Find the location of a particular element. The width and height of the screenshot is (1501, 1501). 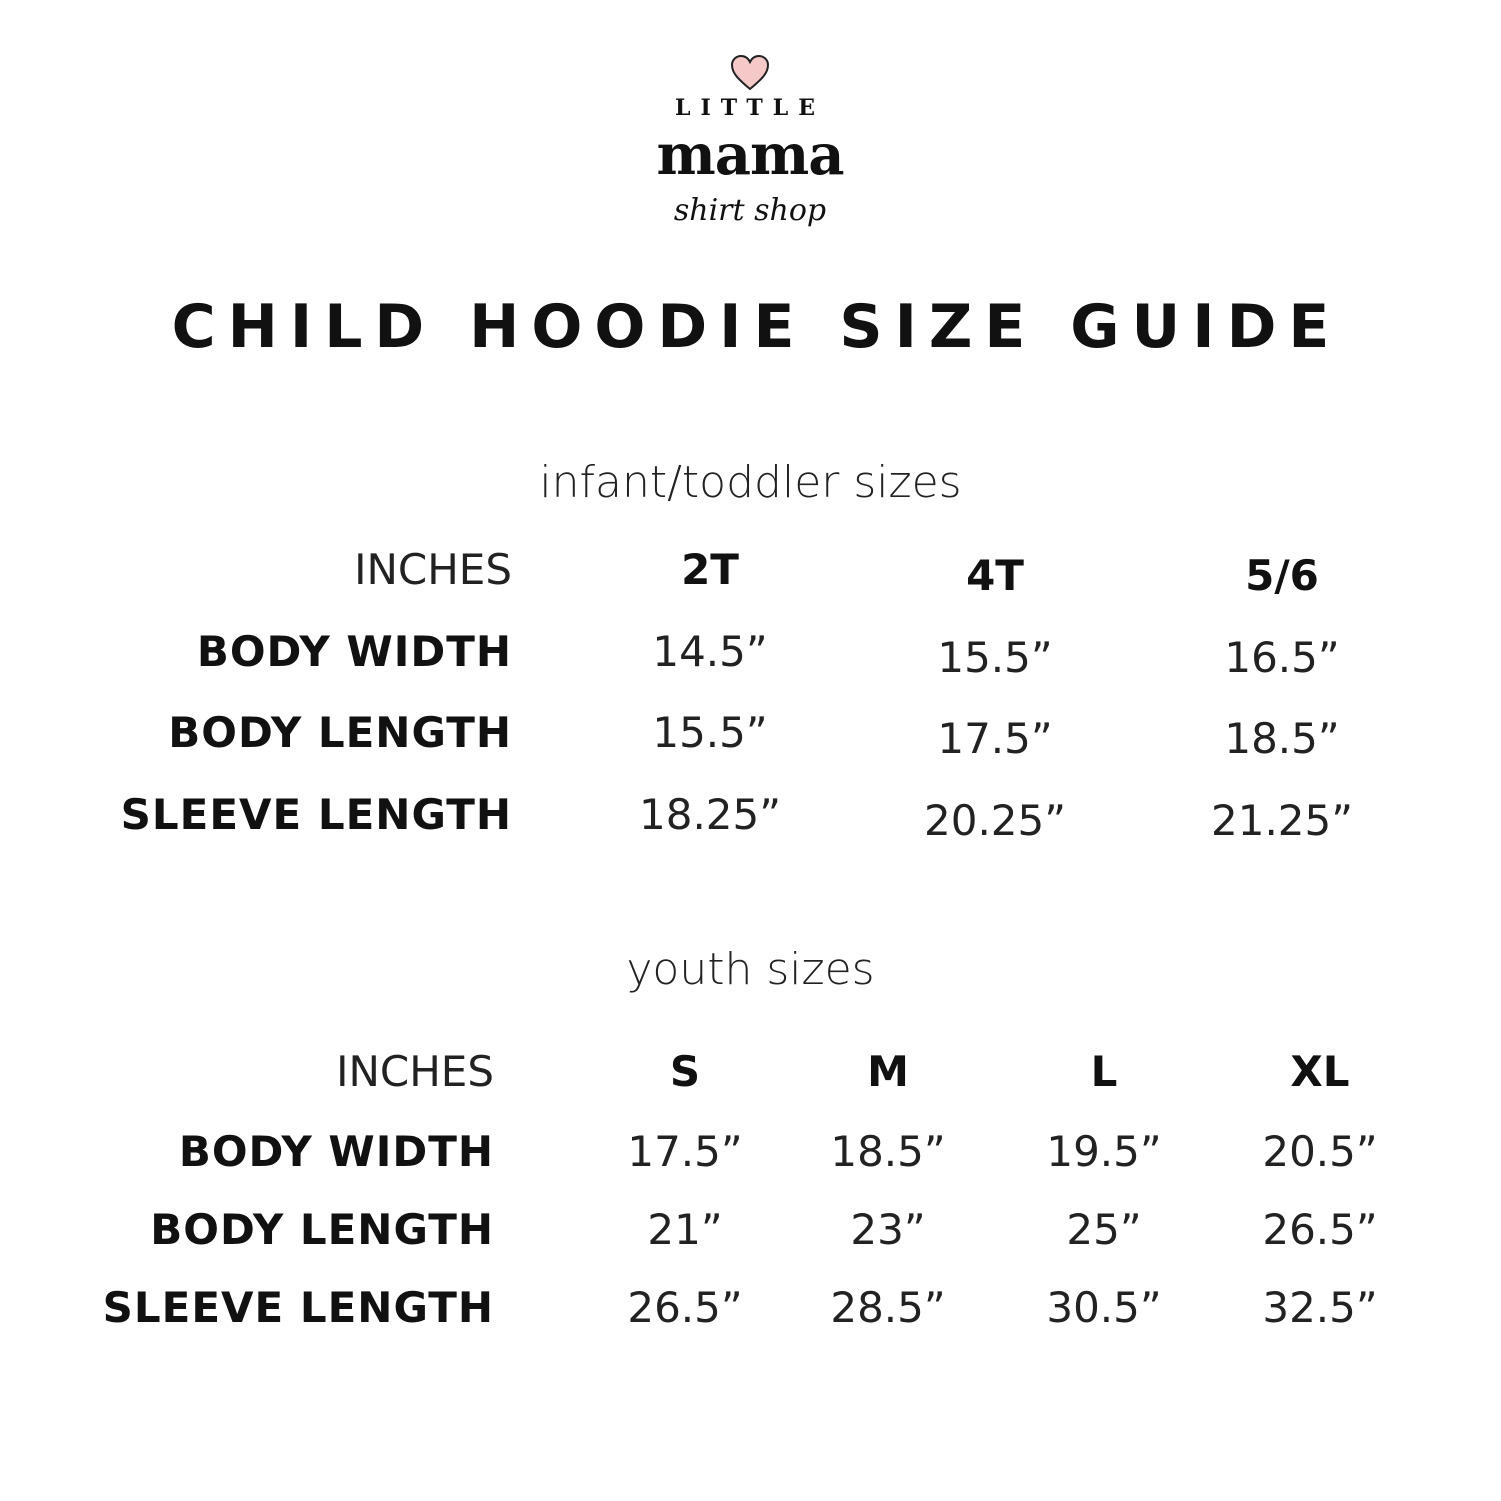

logo-shirt-shop: shirt shop is located at coordinates (750, 210).